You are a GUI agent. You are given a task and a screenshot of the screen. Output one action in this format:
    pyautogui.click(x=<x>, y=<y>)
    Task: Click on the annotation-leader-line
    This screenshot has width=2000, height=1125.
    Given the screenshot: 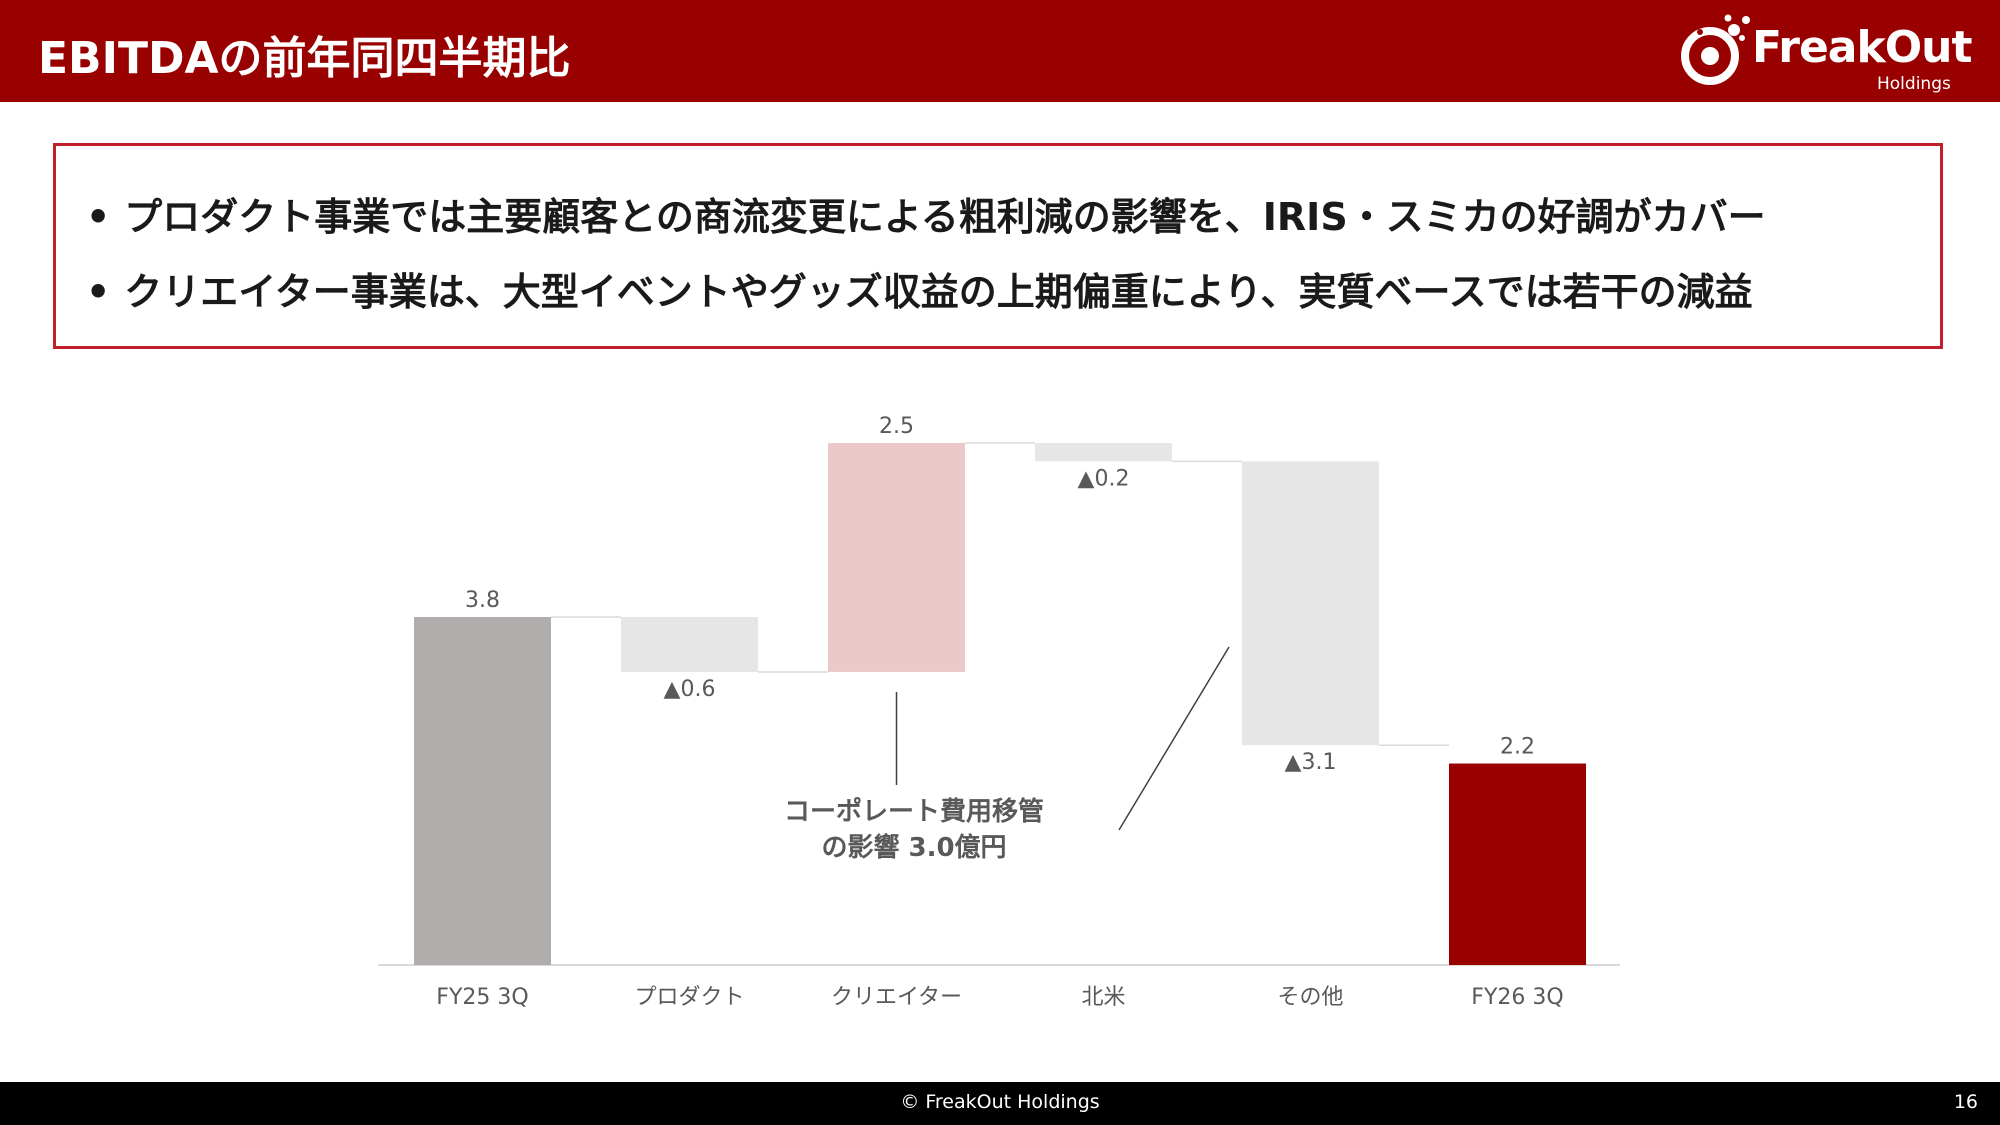 What is the action you would take?
    pyautogui.click(x=1174, y=738)
    